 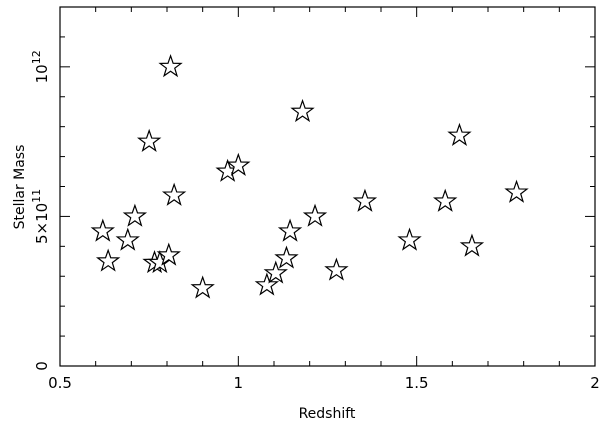 I want to click on x-tick-label: 0.5, so click(x=60, y=383).